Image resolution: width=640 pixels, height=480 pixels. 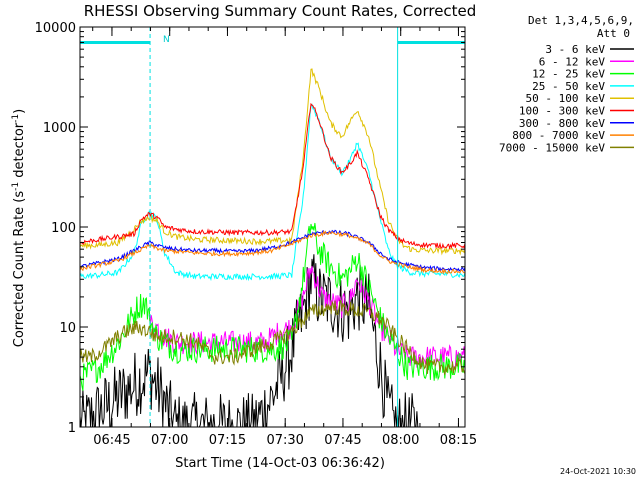 I want to click on y-label-main: Corrected Count Rate (s, so click(x=19, y=269).